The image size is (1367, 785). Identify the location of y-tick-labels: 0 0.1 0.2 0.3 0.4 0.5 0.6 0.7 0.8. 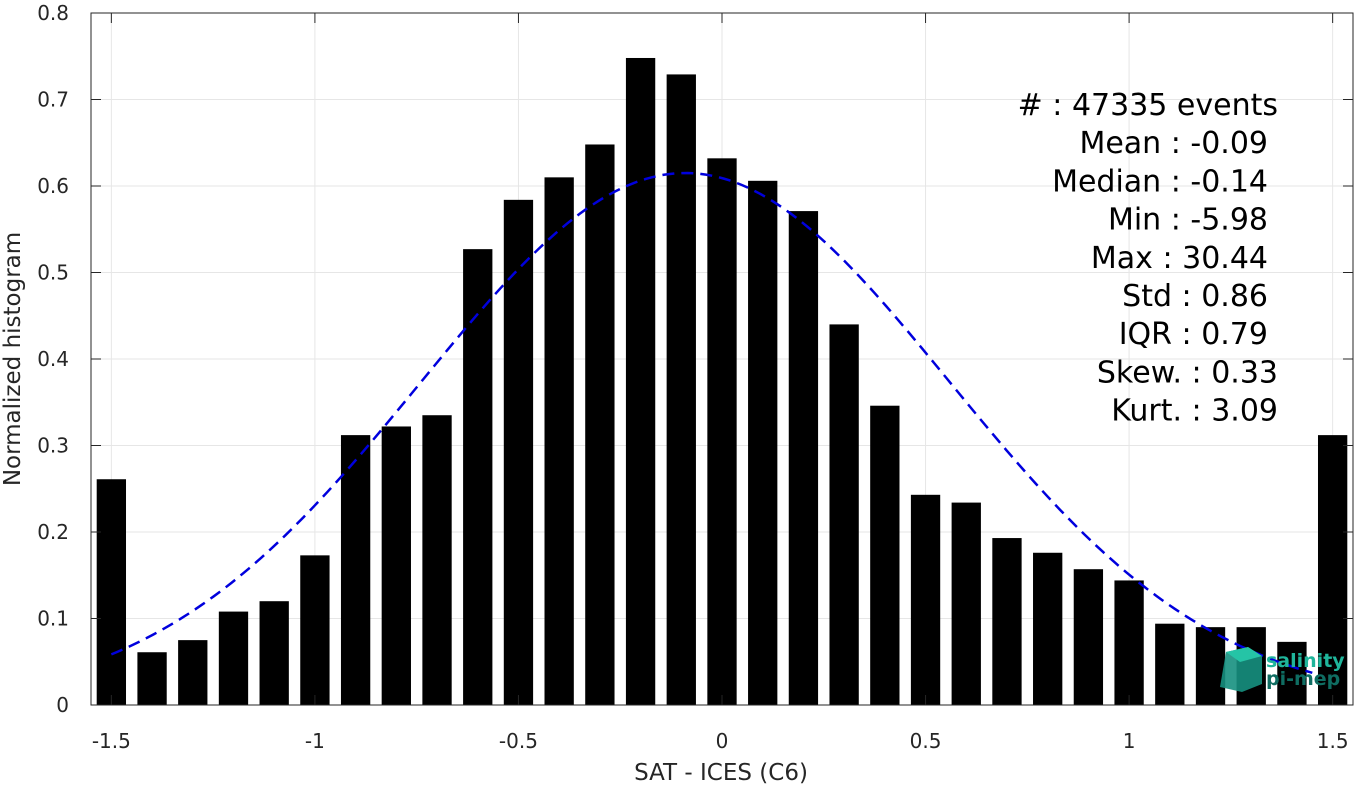
(53, 359).